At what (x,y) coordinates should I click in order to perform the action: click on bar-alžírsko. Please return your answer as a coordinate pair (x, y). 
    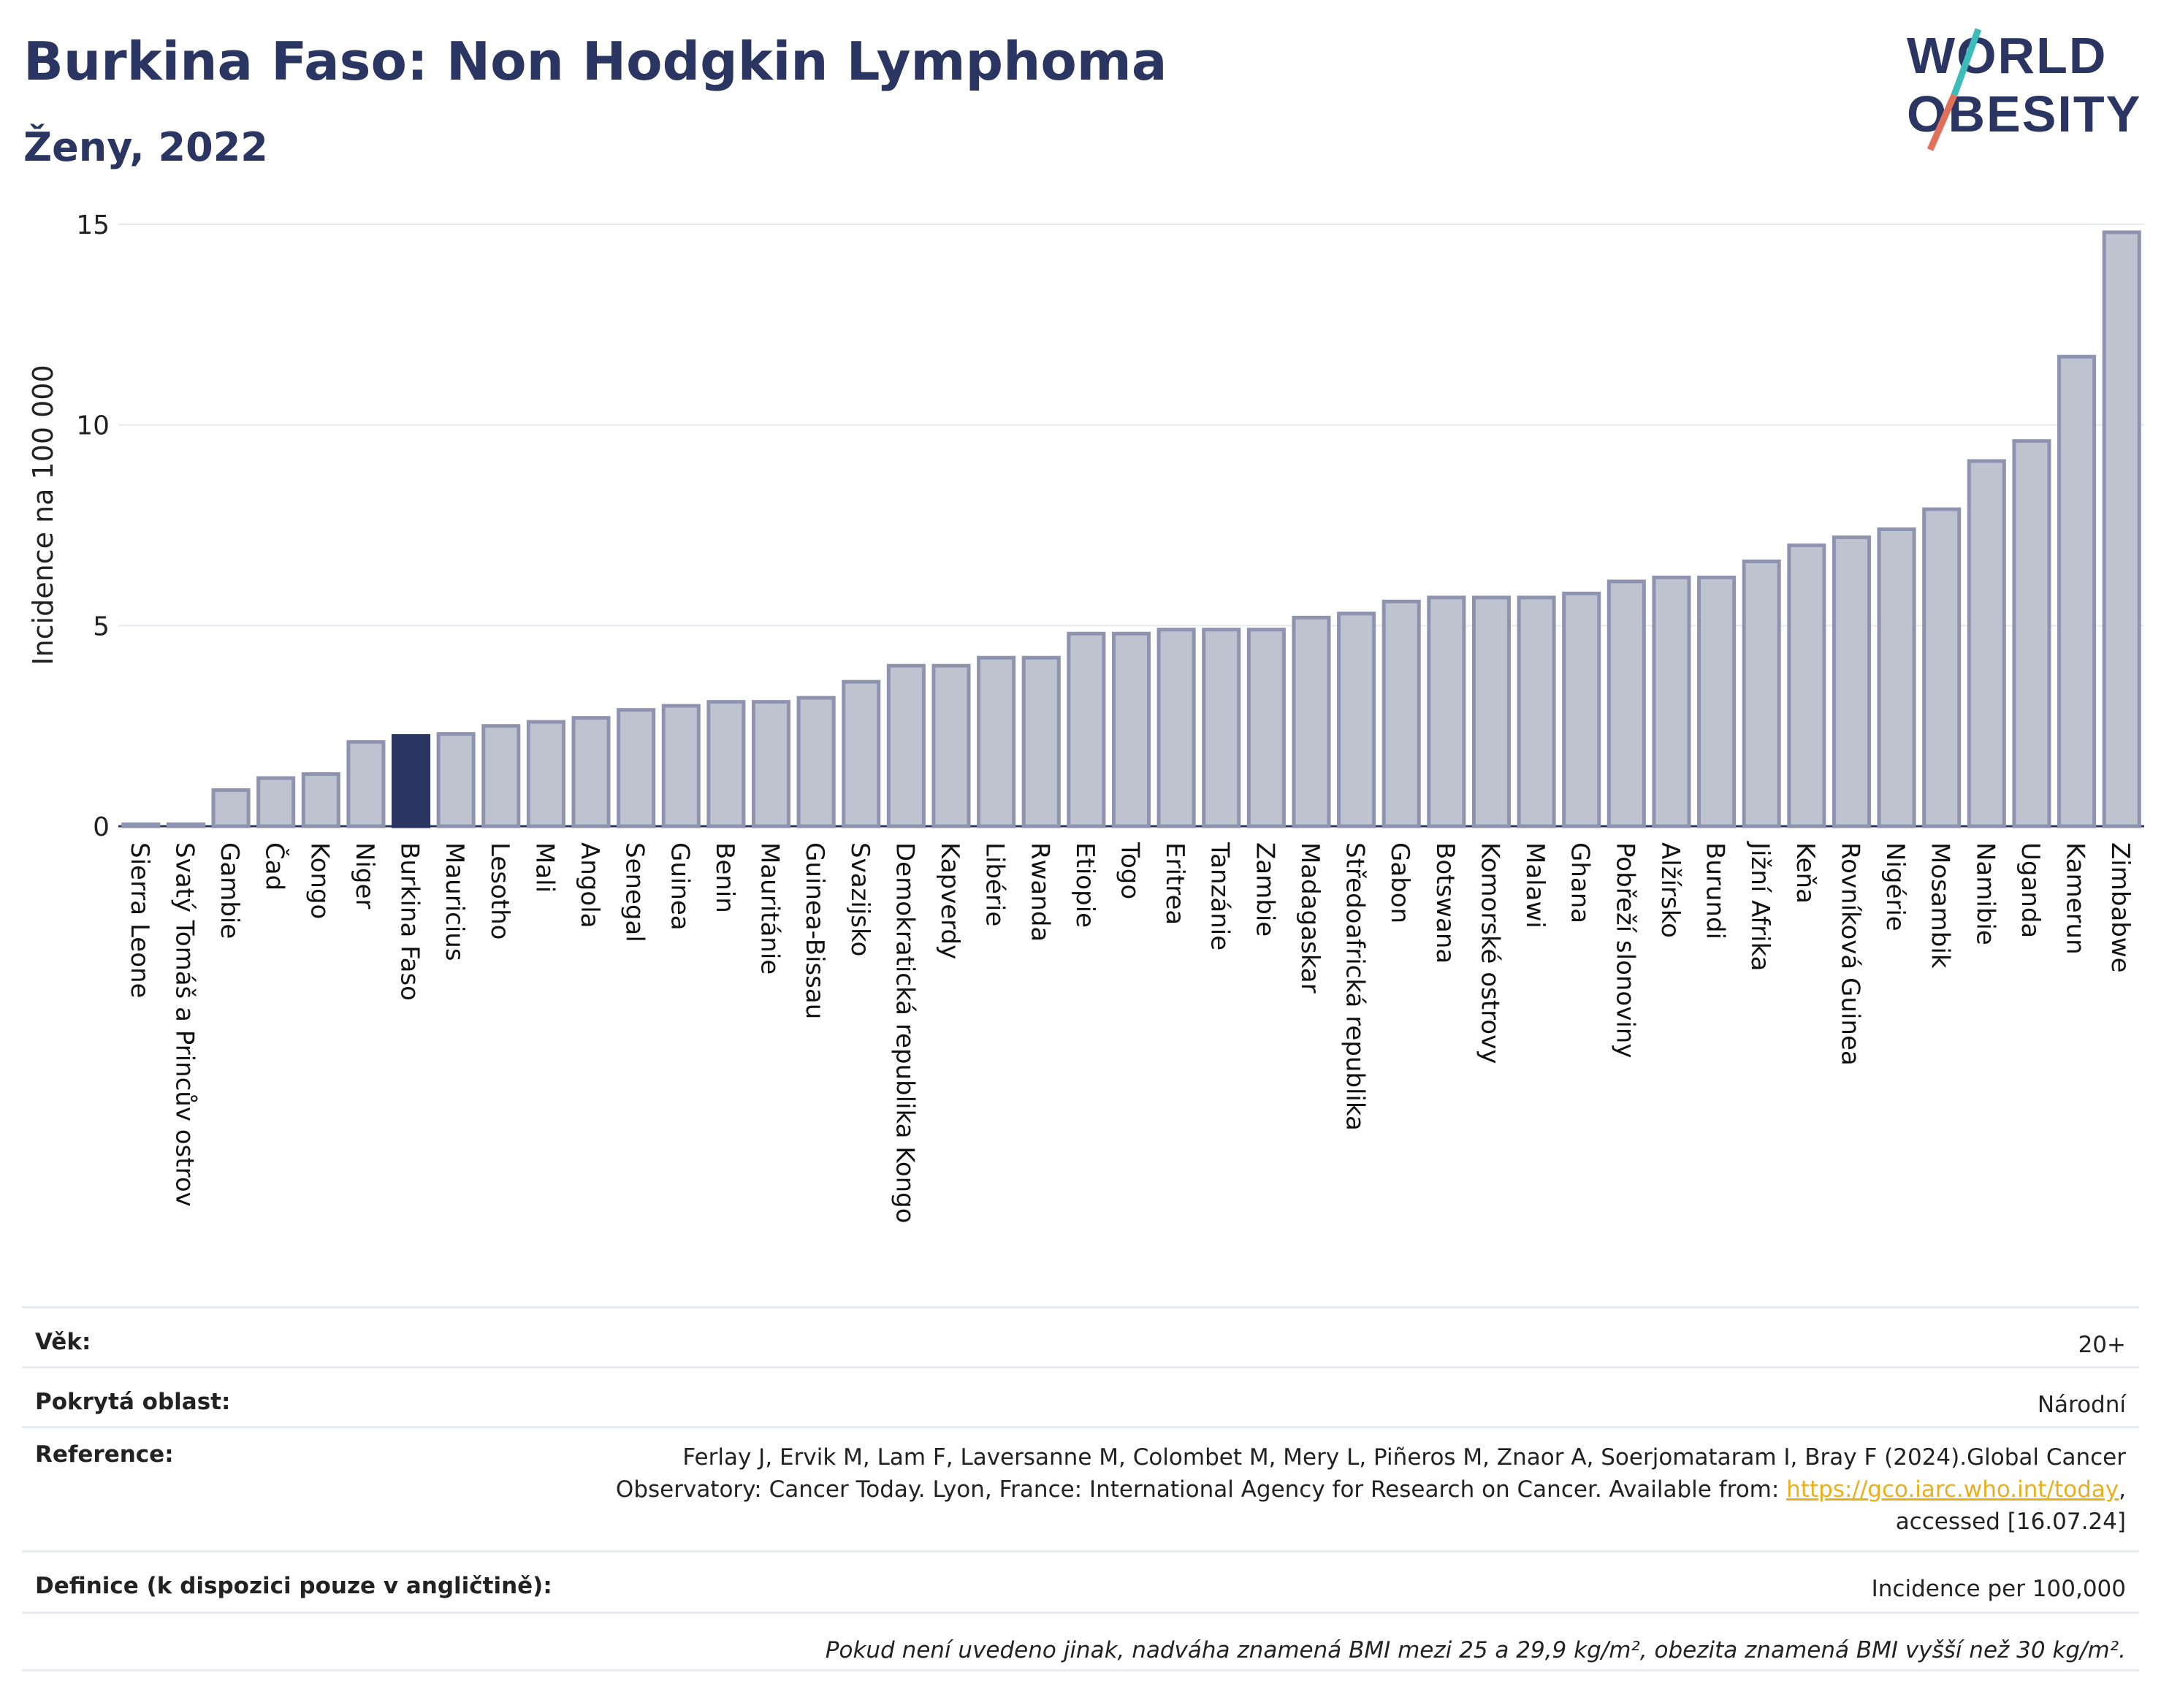
    Looking at the image, I should click on (1671, 701).